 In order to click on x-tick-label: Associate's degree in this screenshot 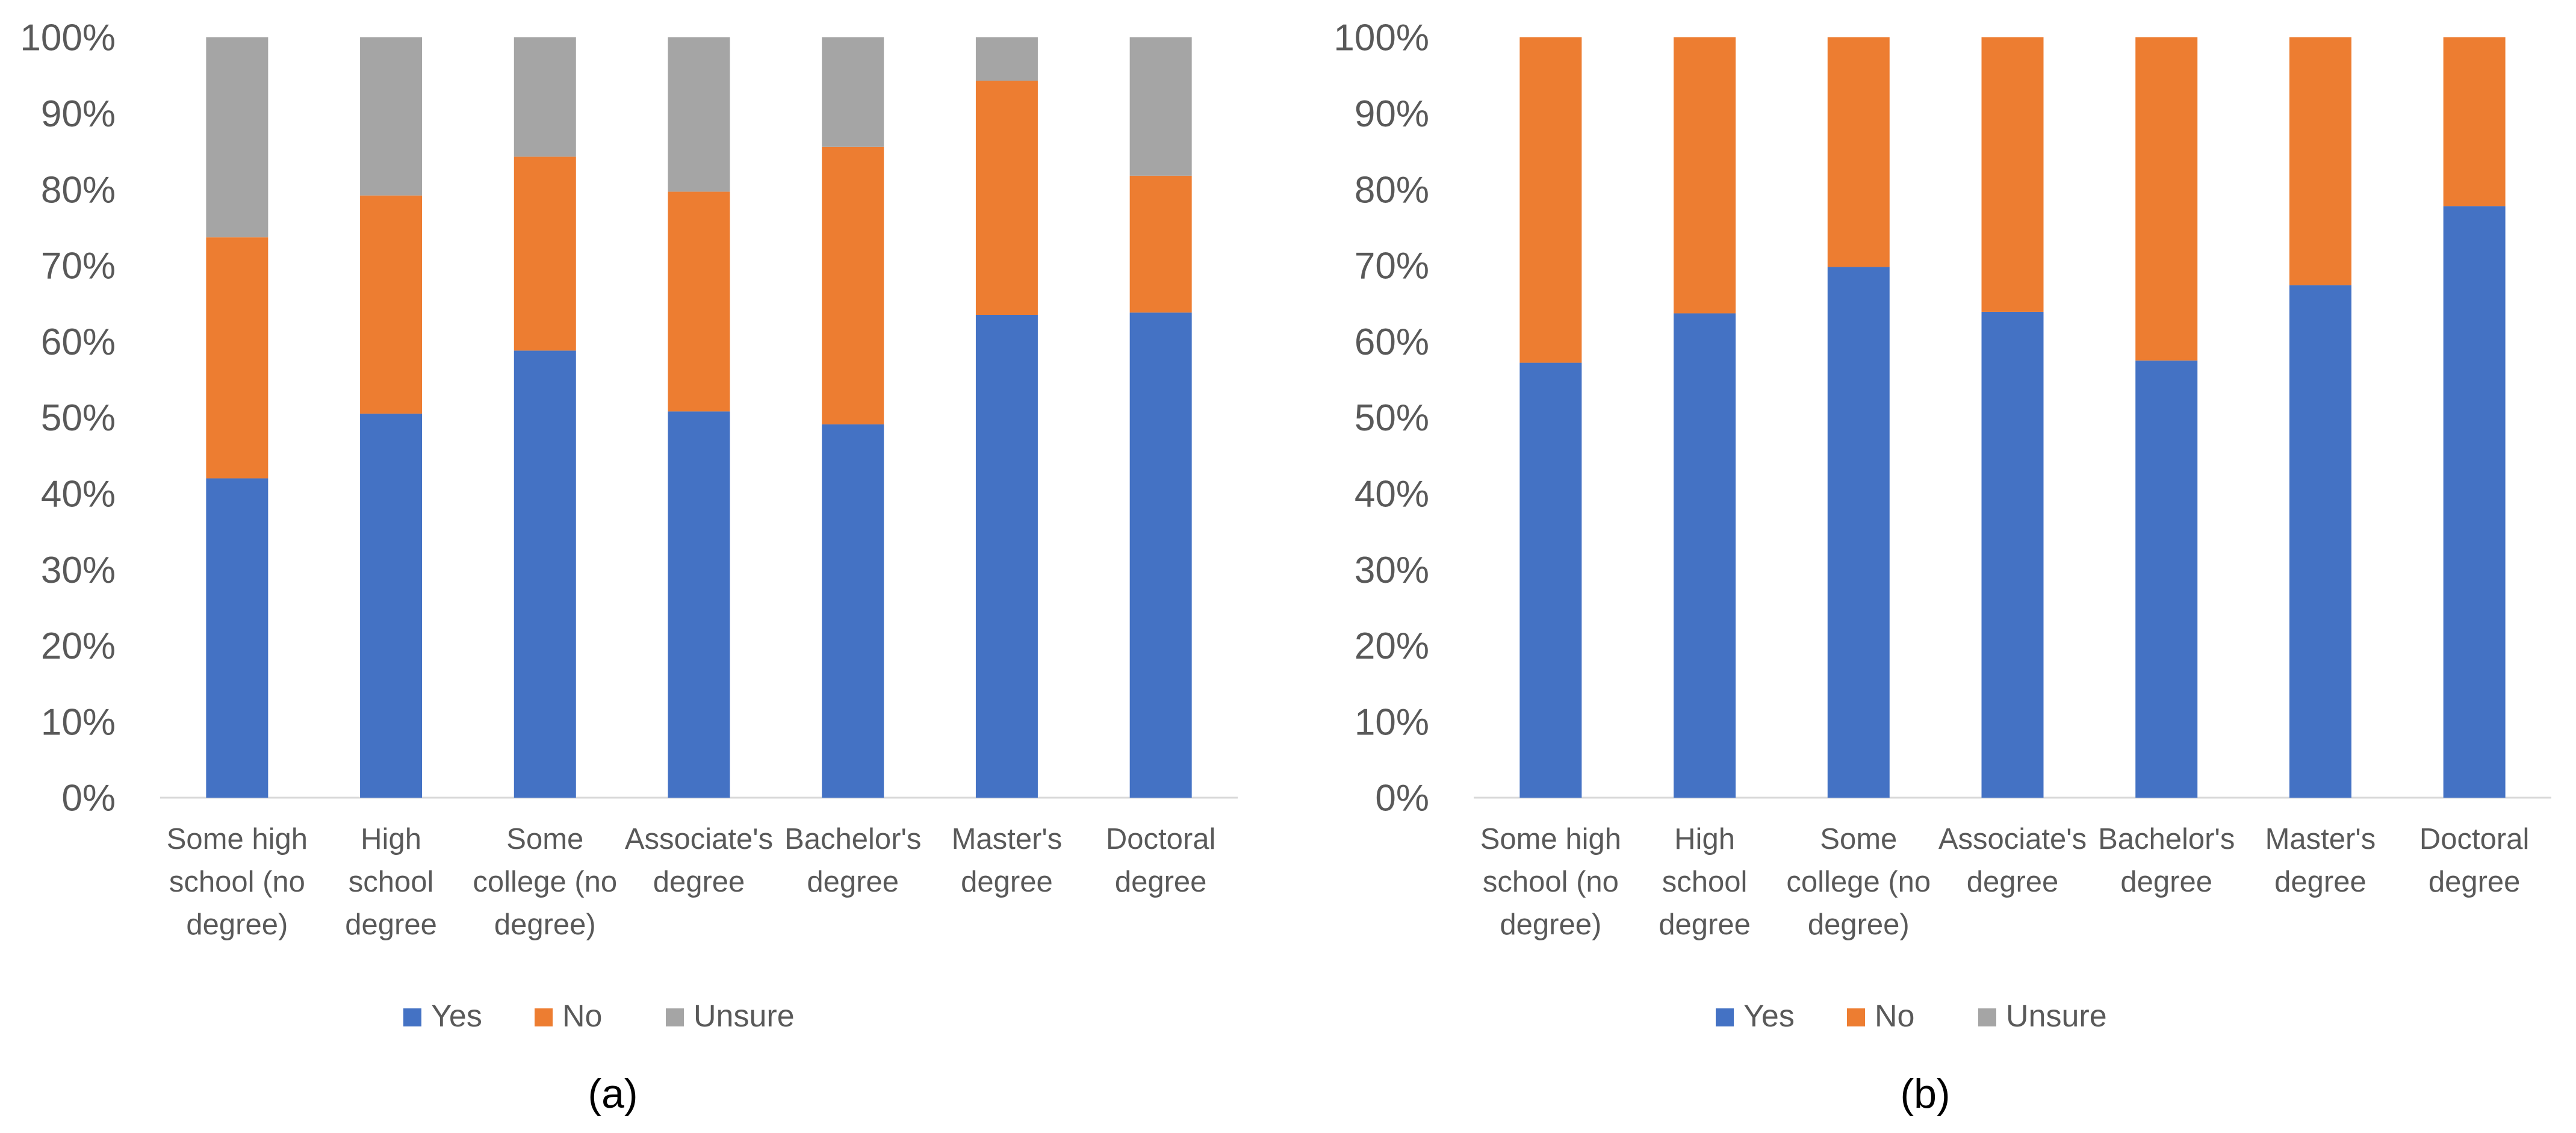, I will do `click(2012, 860)`.